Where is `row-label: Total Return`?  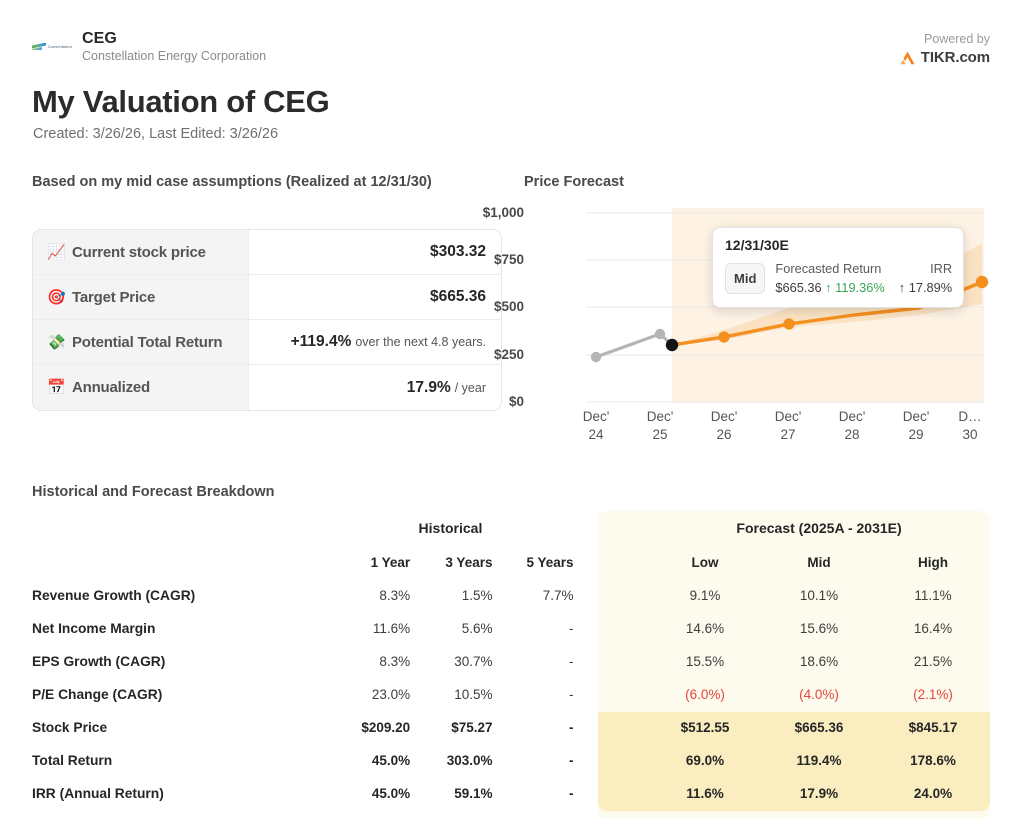
row-label: Total Return is located at coordinates (72, 760).